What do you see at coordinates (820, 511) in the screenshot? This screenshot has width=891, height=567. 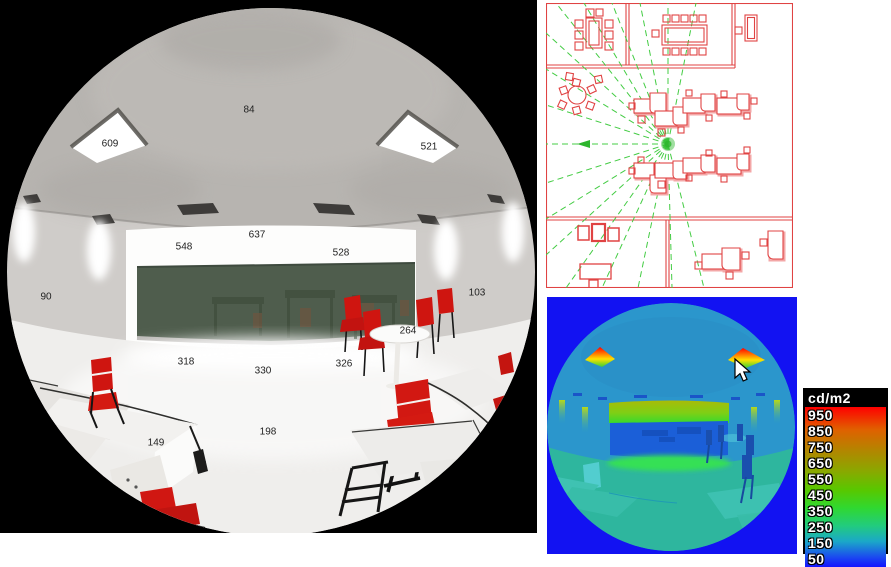 I see `legend-tick: 350` at bounding box center [820, 511].